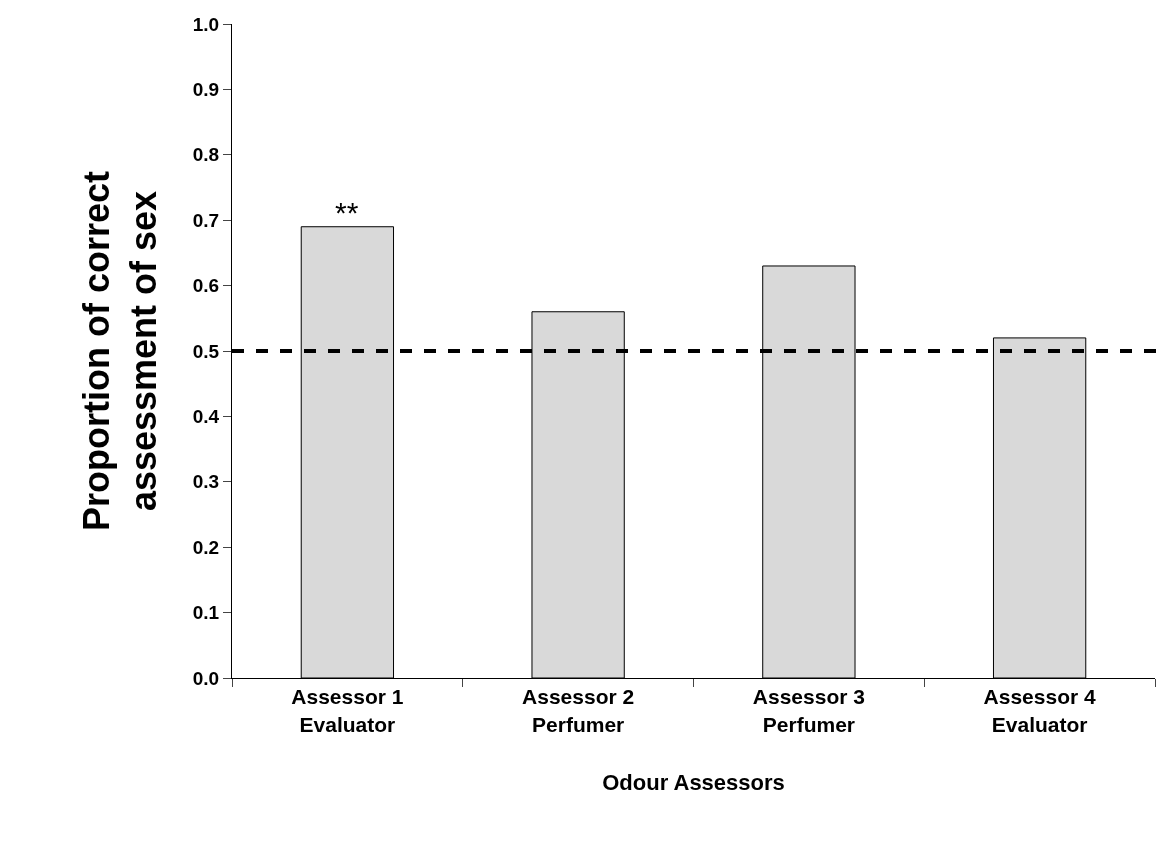 The height and width of the screenshot is (845, 1167). I want to click on y-tick-label: 0.3, so click(206, 482).